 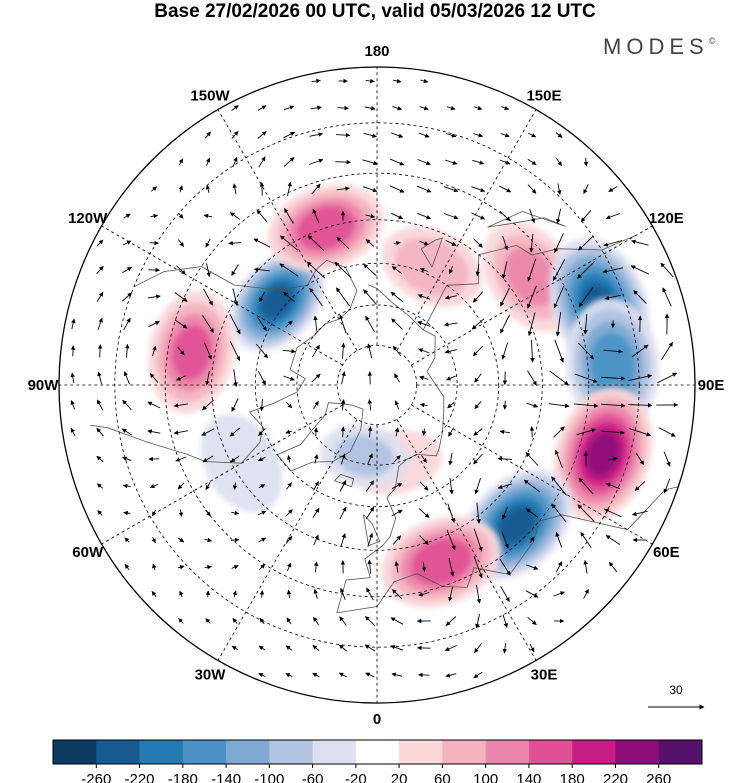 I want to click on colorbar-tick-label: -180, so click(x=183, y=777).